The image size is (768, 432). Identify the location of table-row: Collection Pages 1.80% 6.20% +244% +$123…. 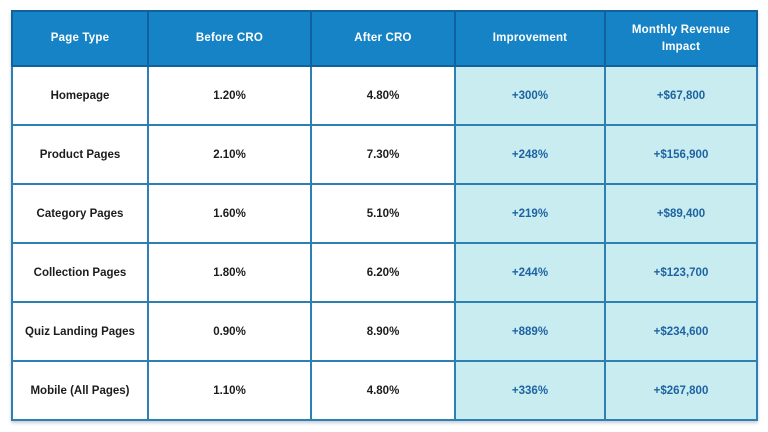
(384, 272).